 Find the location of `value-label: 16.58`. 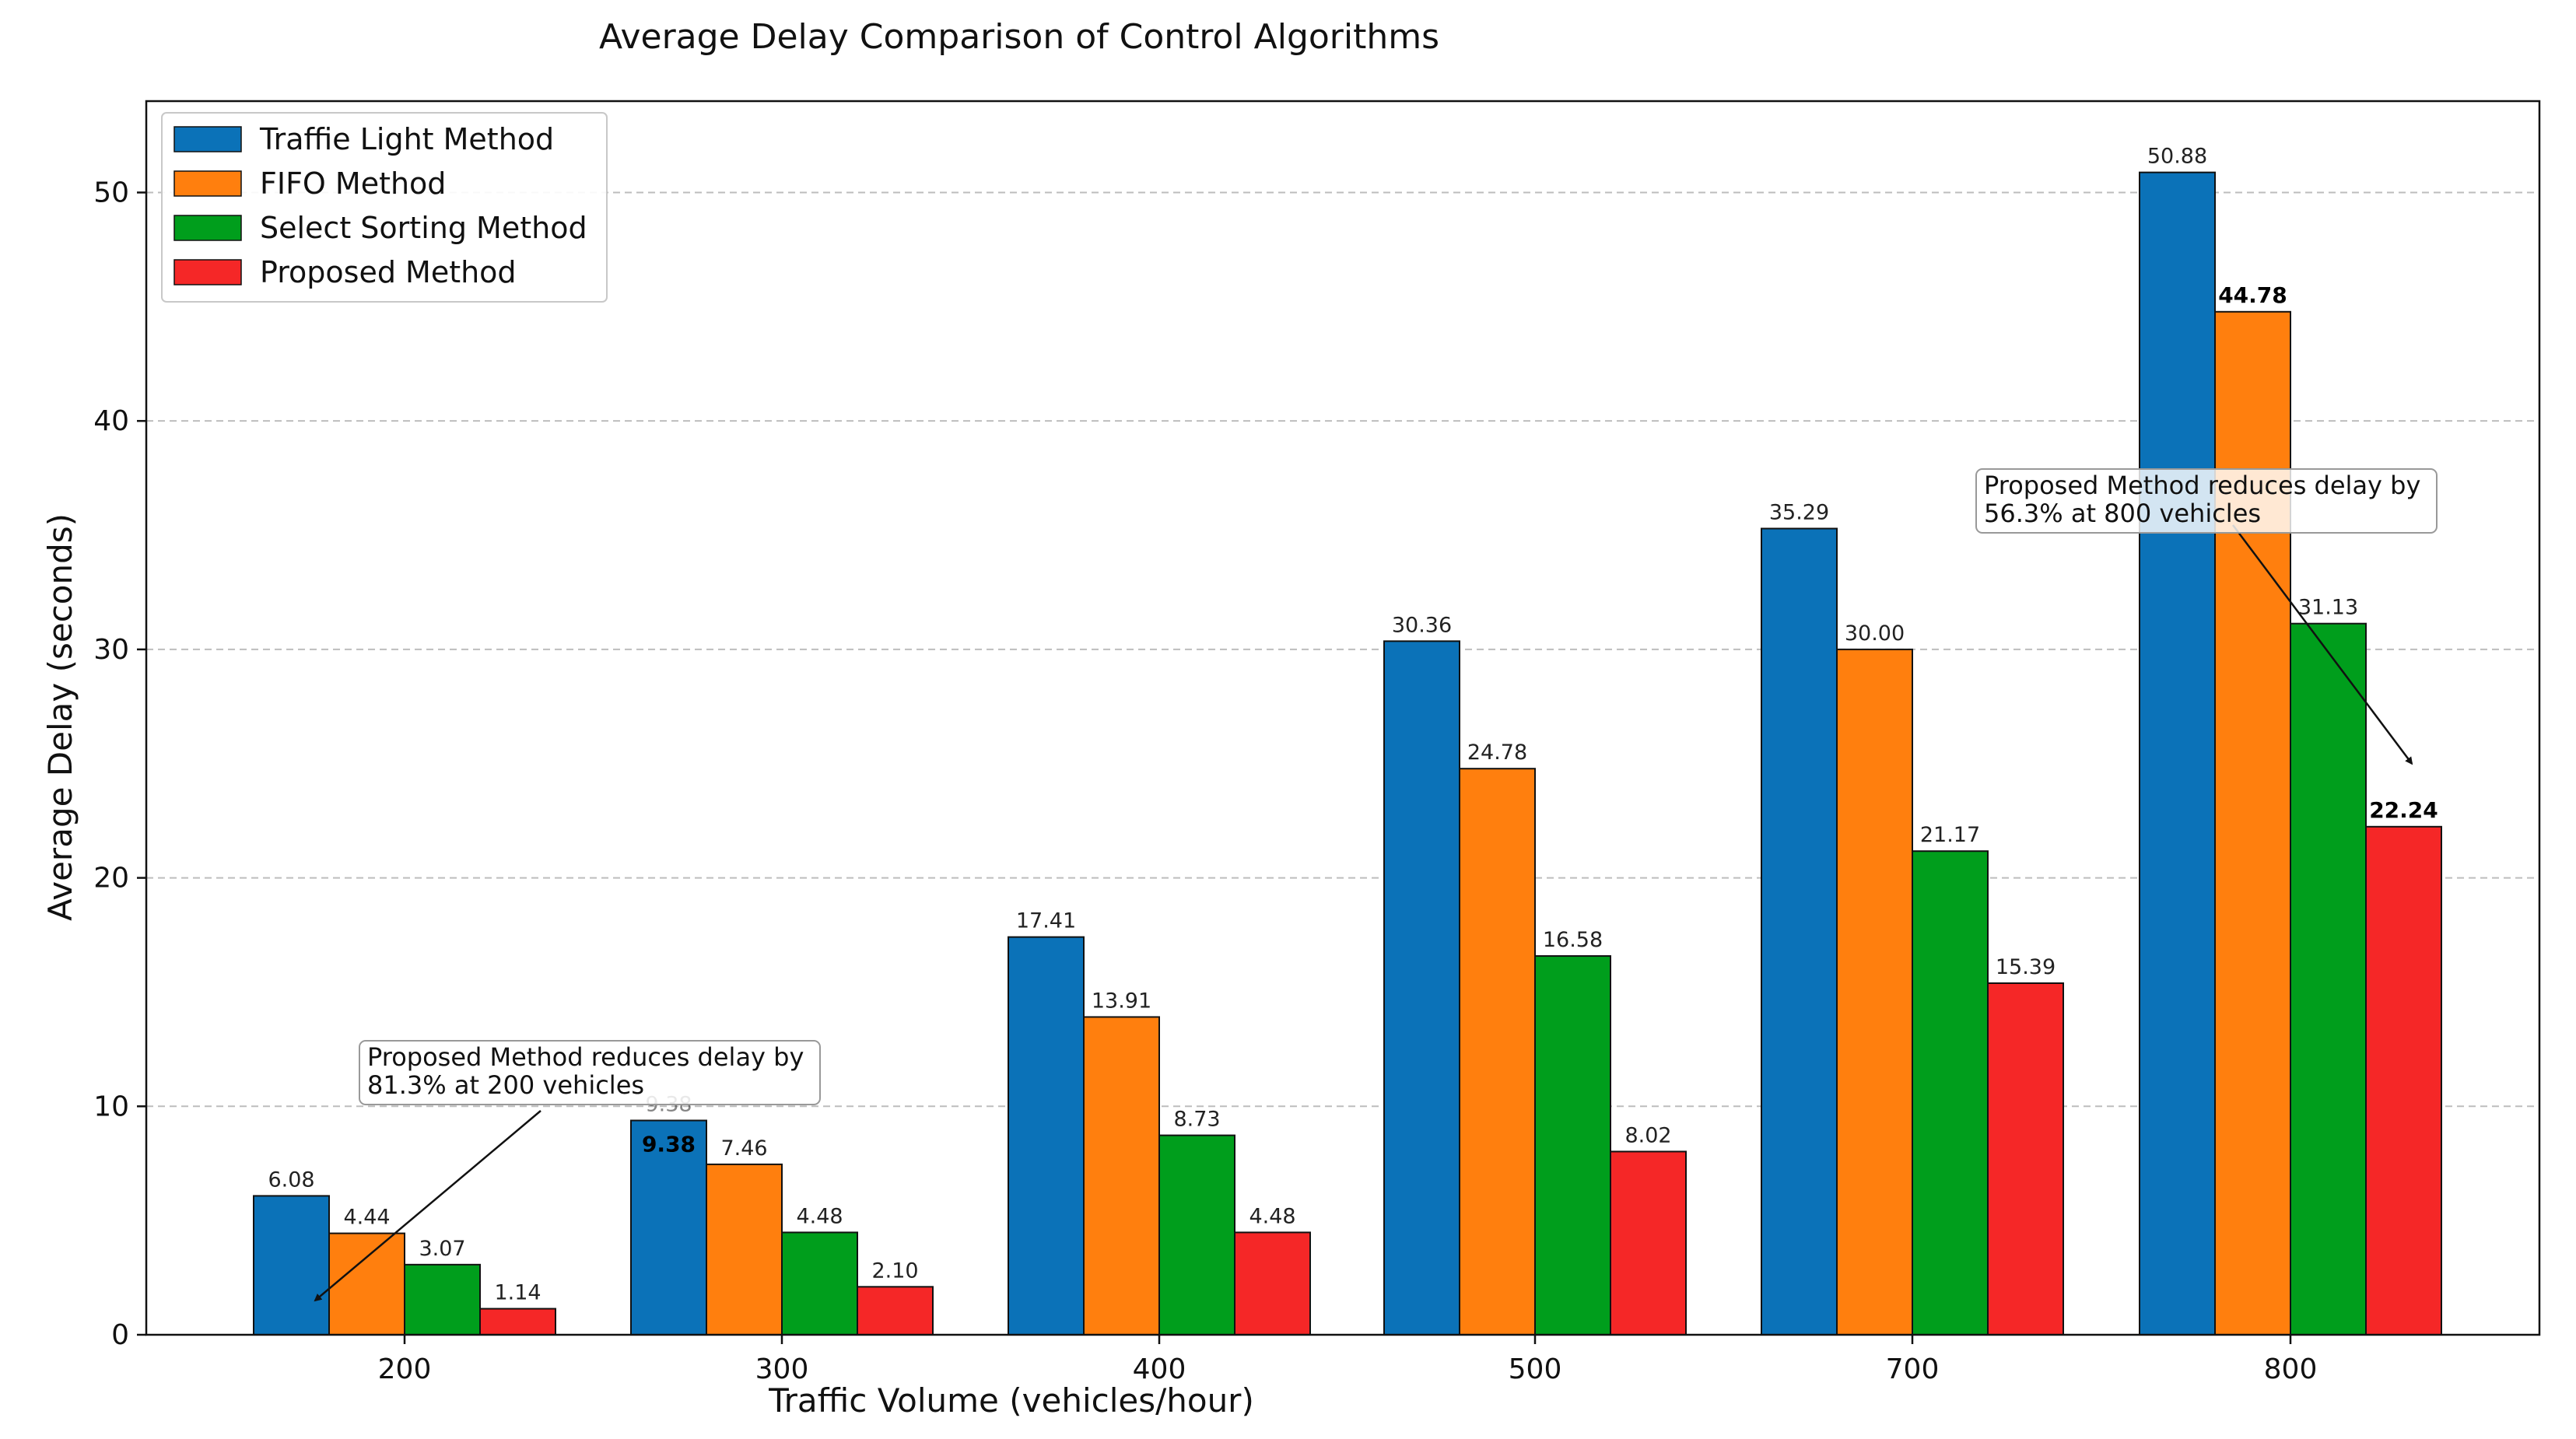

value-label: 16.58 is located at coordinates (1573, 940).